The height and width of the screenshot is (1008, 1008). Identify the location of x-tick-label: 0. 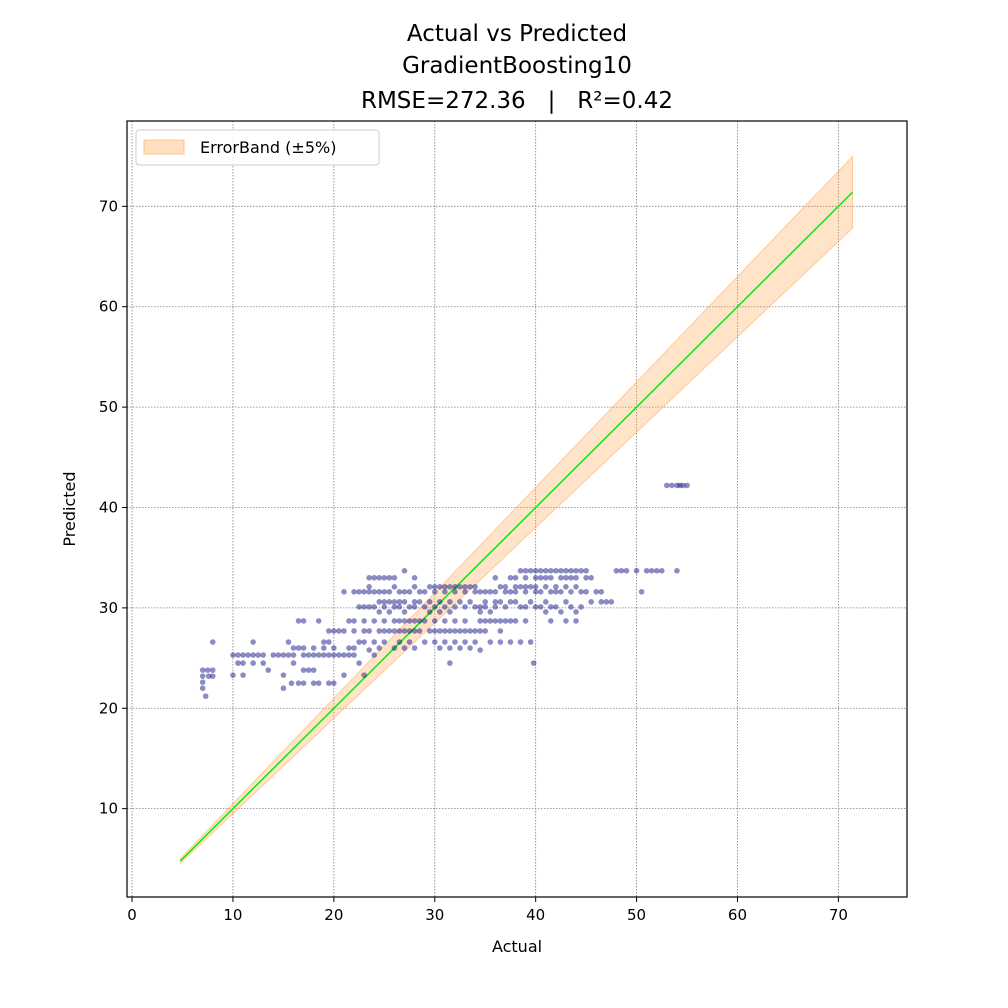
(132, 915).